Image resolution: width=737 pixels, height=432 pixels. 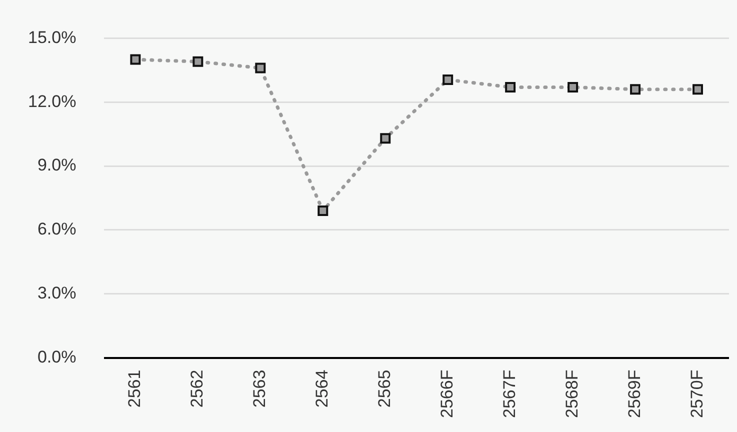 What do you see at coordinates (696, 394) in the screenshot?
I see `x-tick-label: 2570F` at bounding box center [696, 394].